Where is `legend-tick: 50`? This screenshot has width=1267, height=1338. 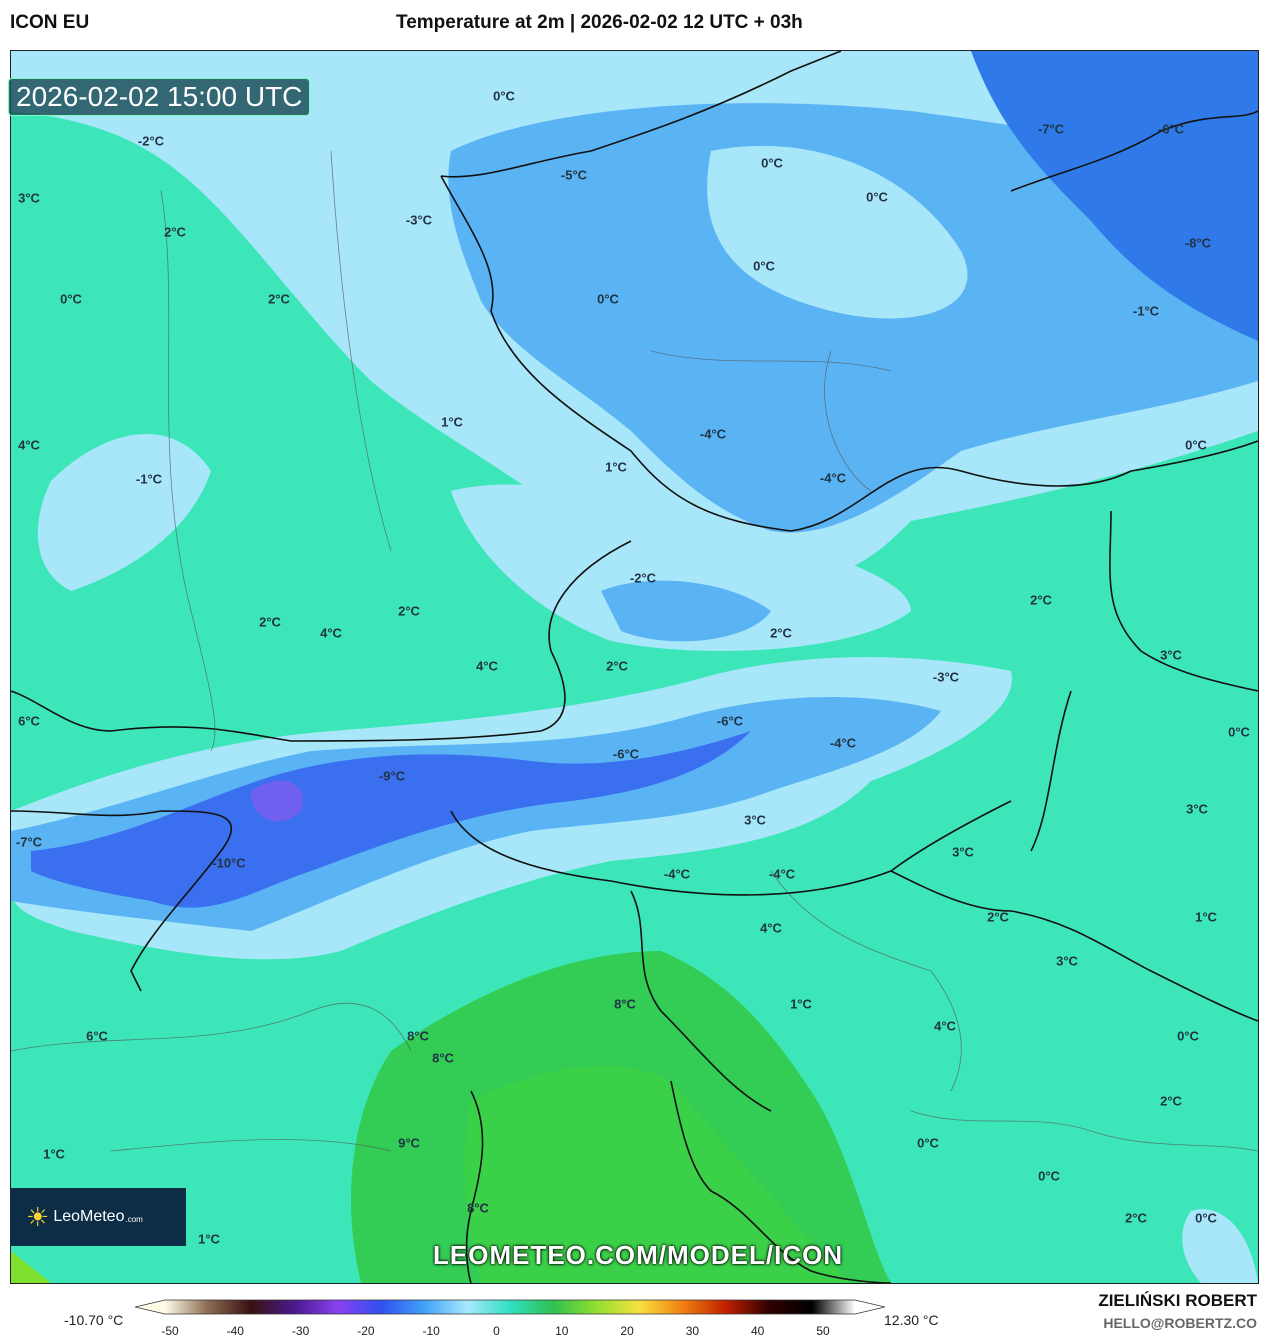
legend-tick: 50 is located at coordinates (823, 1331).